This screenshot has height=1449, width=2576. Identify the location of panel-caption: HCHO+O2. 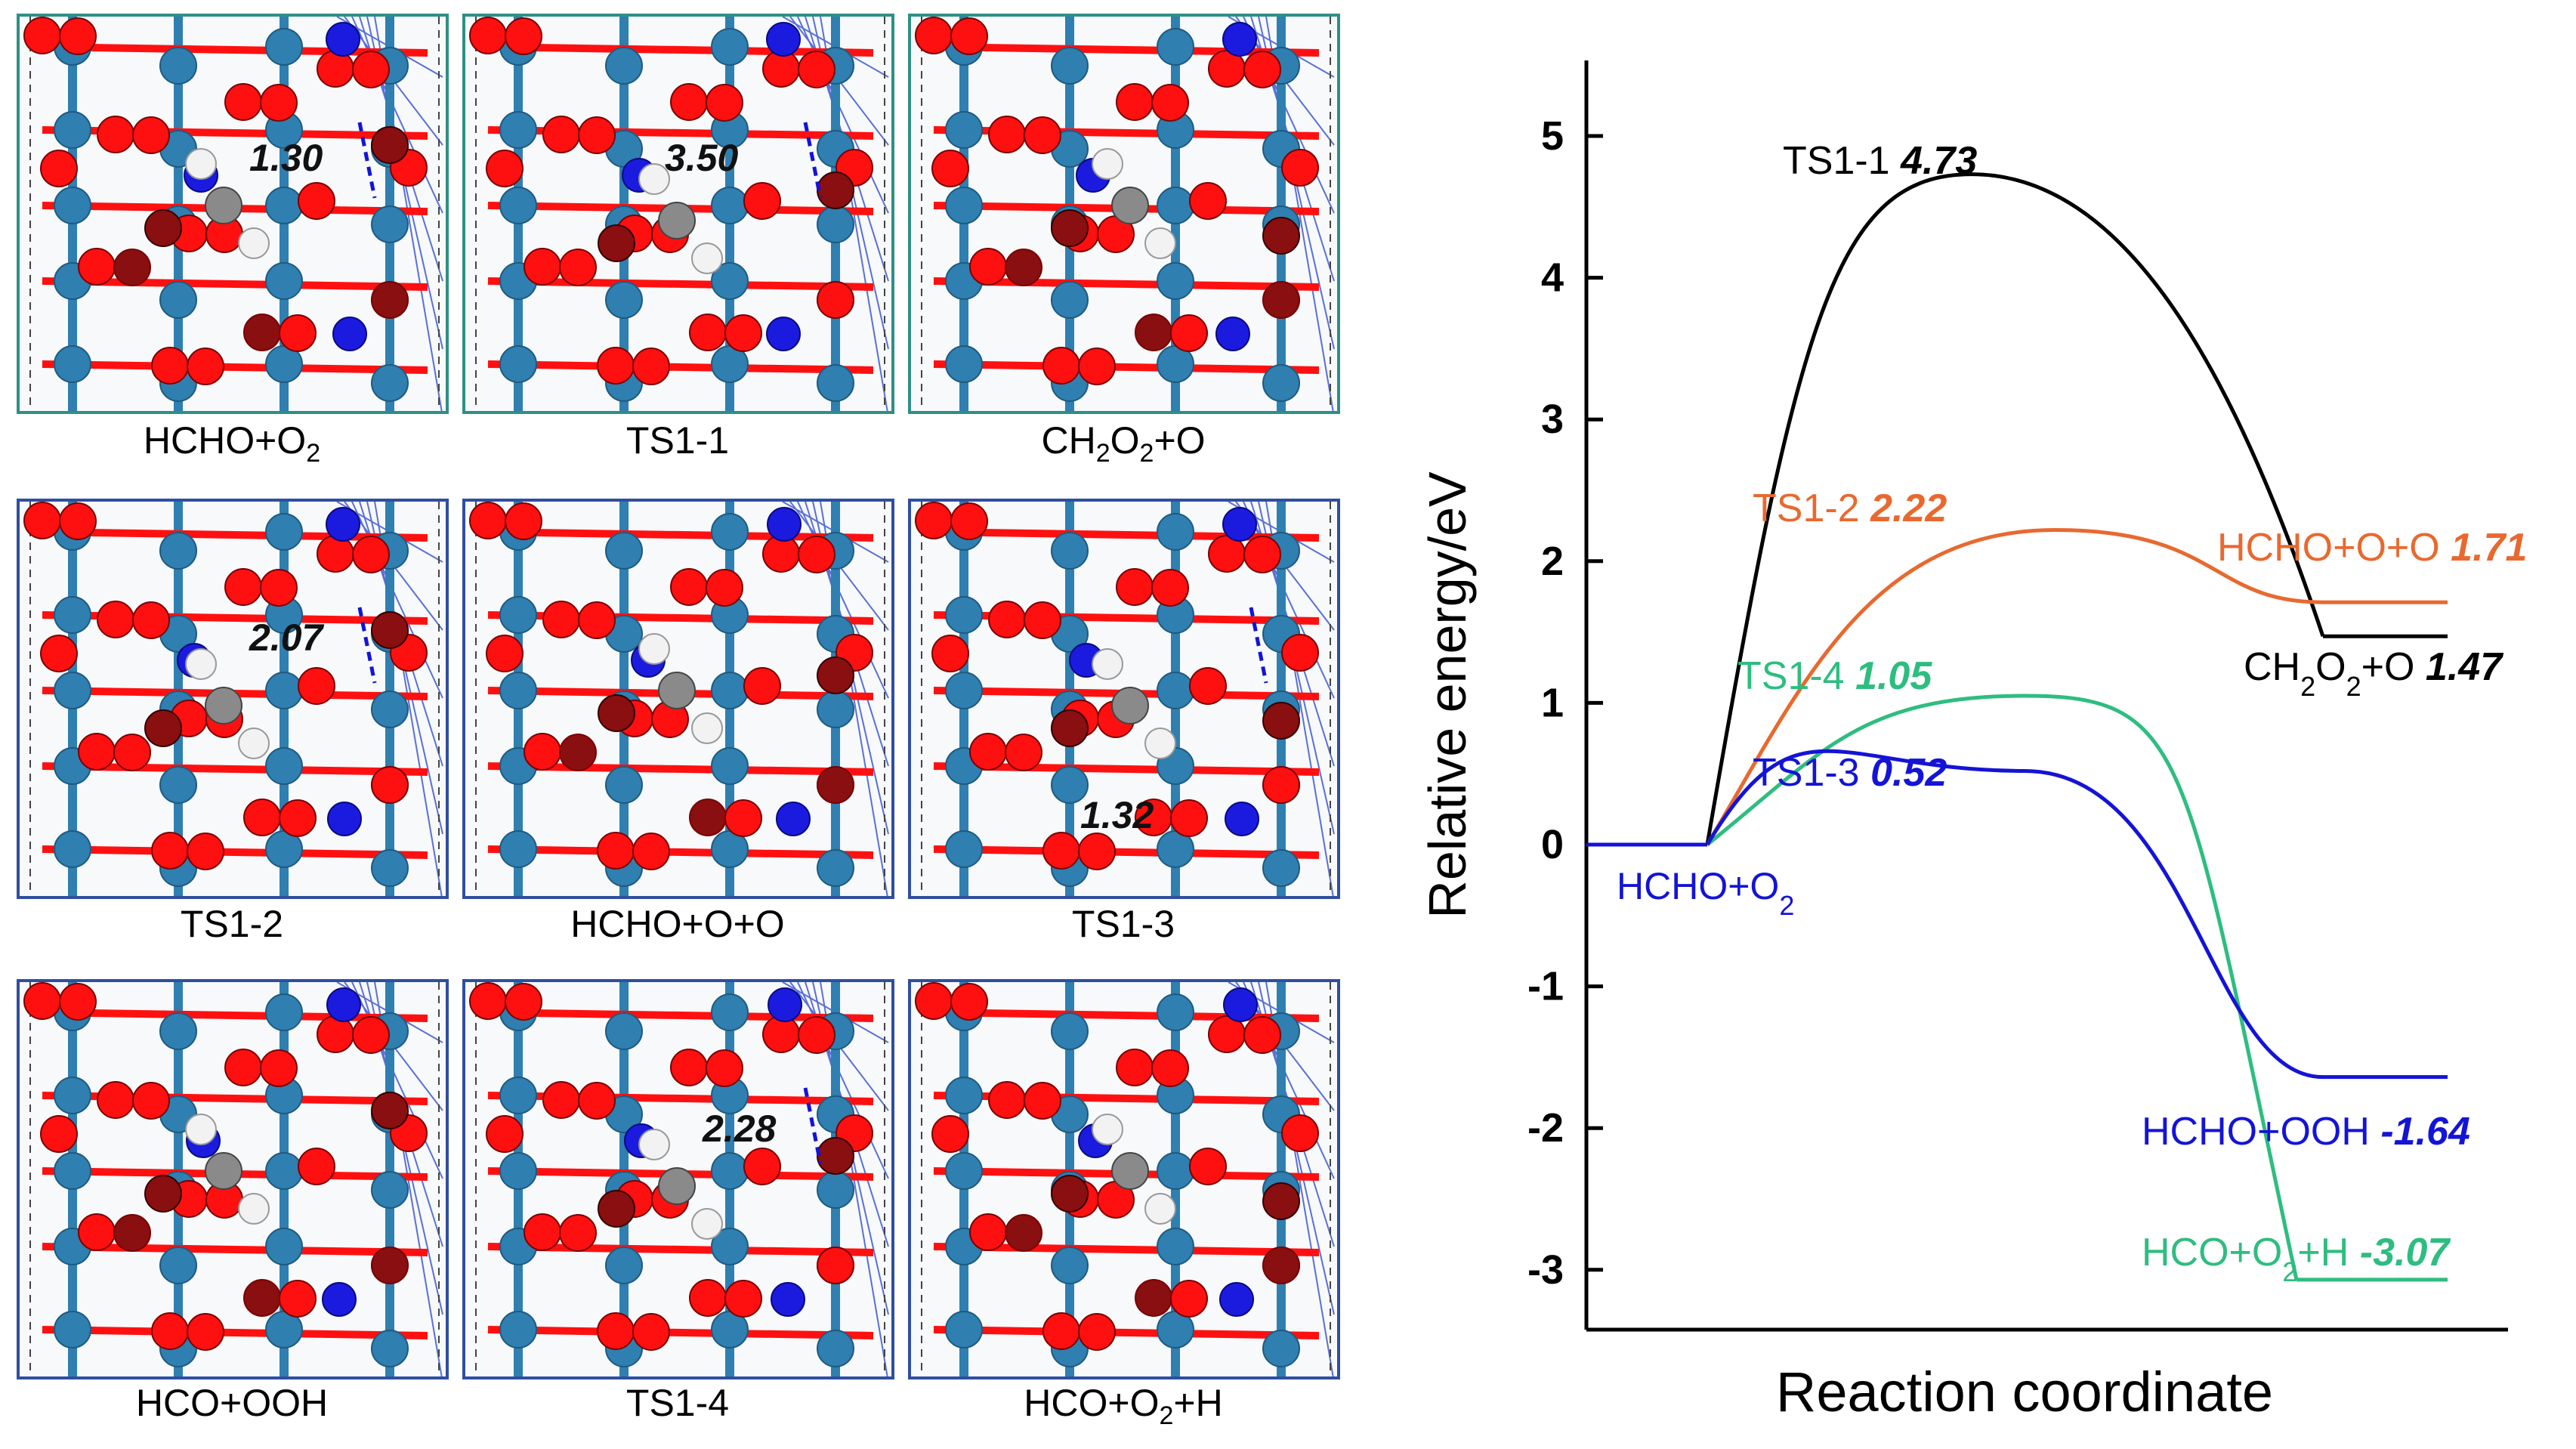
(232, 444).